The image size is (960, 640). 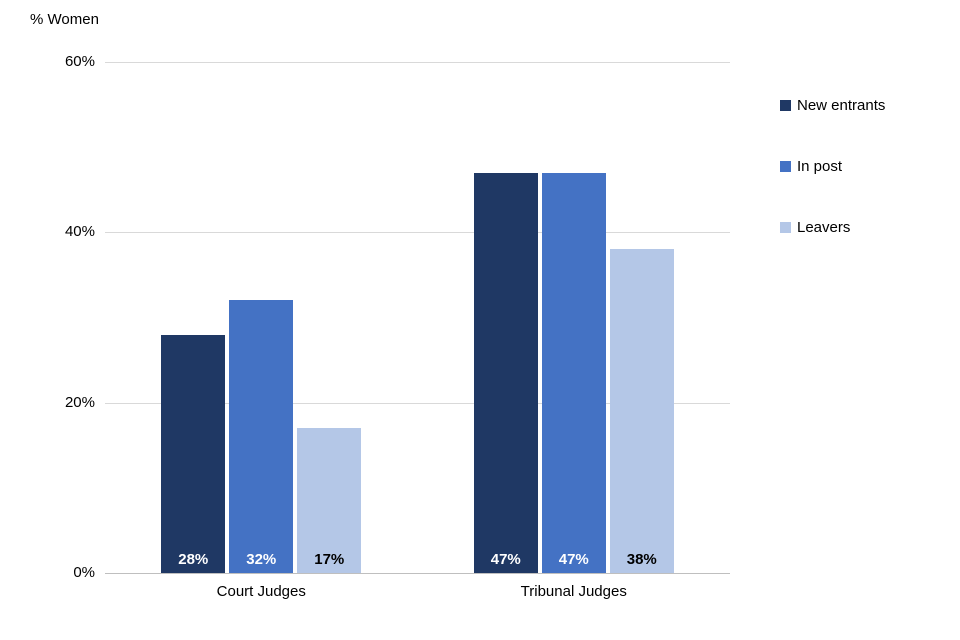 I want to click on bar-new-entrants-tribunal-judges: 47%, so click(x=505, y=372).